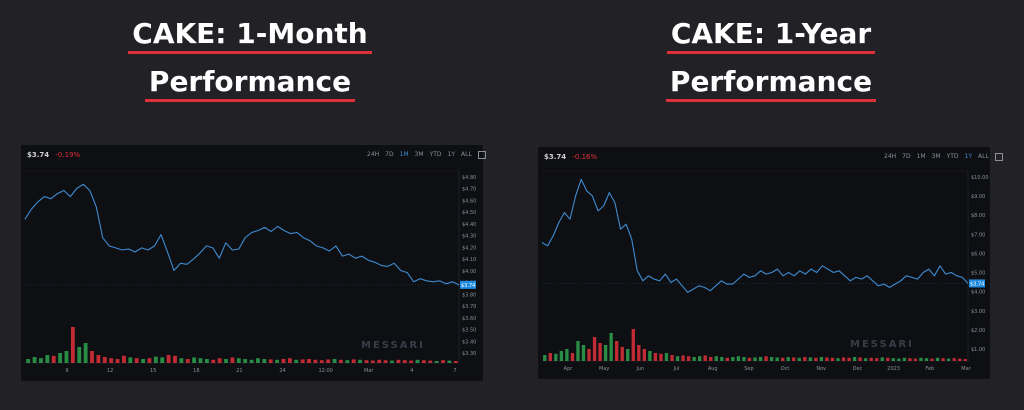 The width and height of the screenshot is (1024, 410). Describe the element at coordinates (153, 371) in the screenshot. I see `x-tick-label: 15` at that location.